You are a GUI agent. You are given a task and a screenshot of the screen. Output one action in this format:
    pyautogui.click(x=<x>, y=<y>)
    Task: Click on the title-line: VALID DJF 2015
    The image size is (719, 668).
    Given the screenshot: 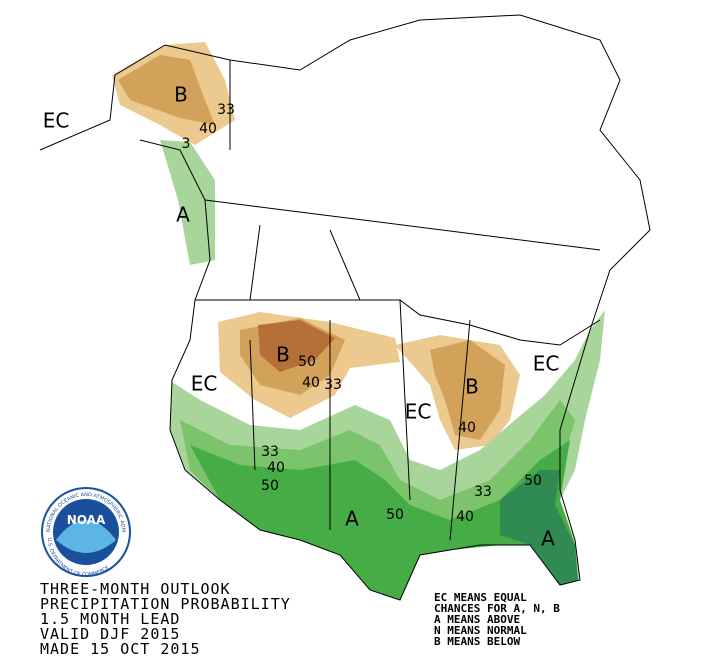 What is the action you would take?
    pyautogui.click(x=110, y=634)
    